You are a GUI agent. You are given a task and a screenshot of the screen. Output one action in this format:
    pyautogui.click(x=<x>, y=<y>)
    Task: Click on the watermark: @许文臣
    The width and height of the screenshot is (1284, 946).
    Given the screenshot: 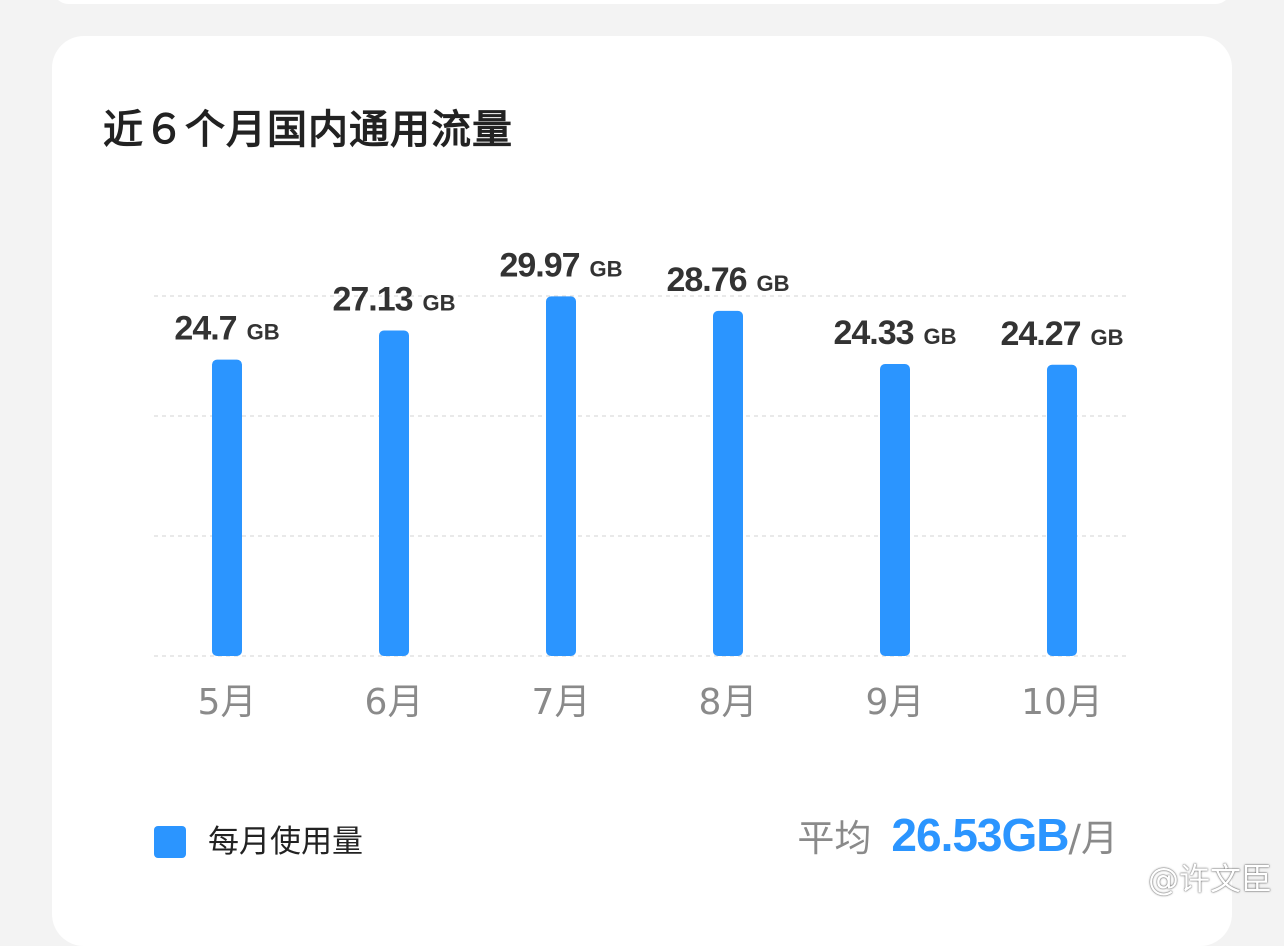 What is the action you would take?
    pyautogui.click(x=1185, y=876)
    